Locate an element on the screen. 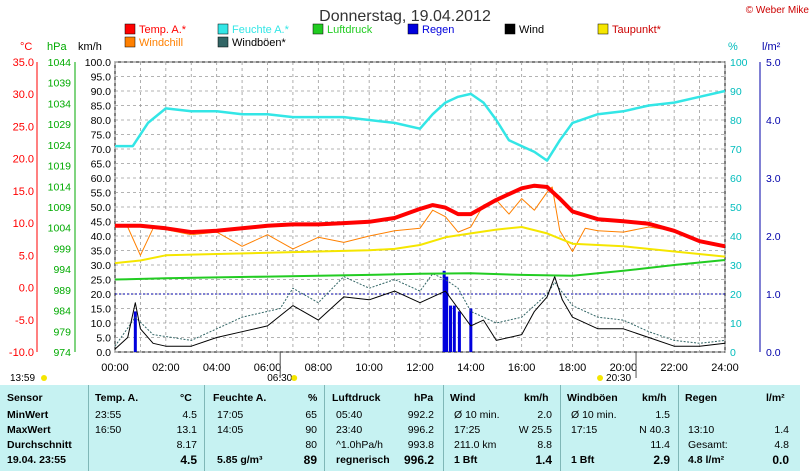  tick-label-humidity: 70 is located at coordinates (736, 150).